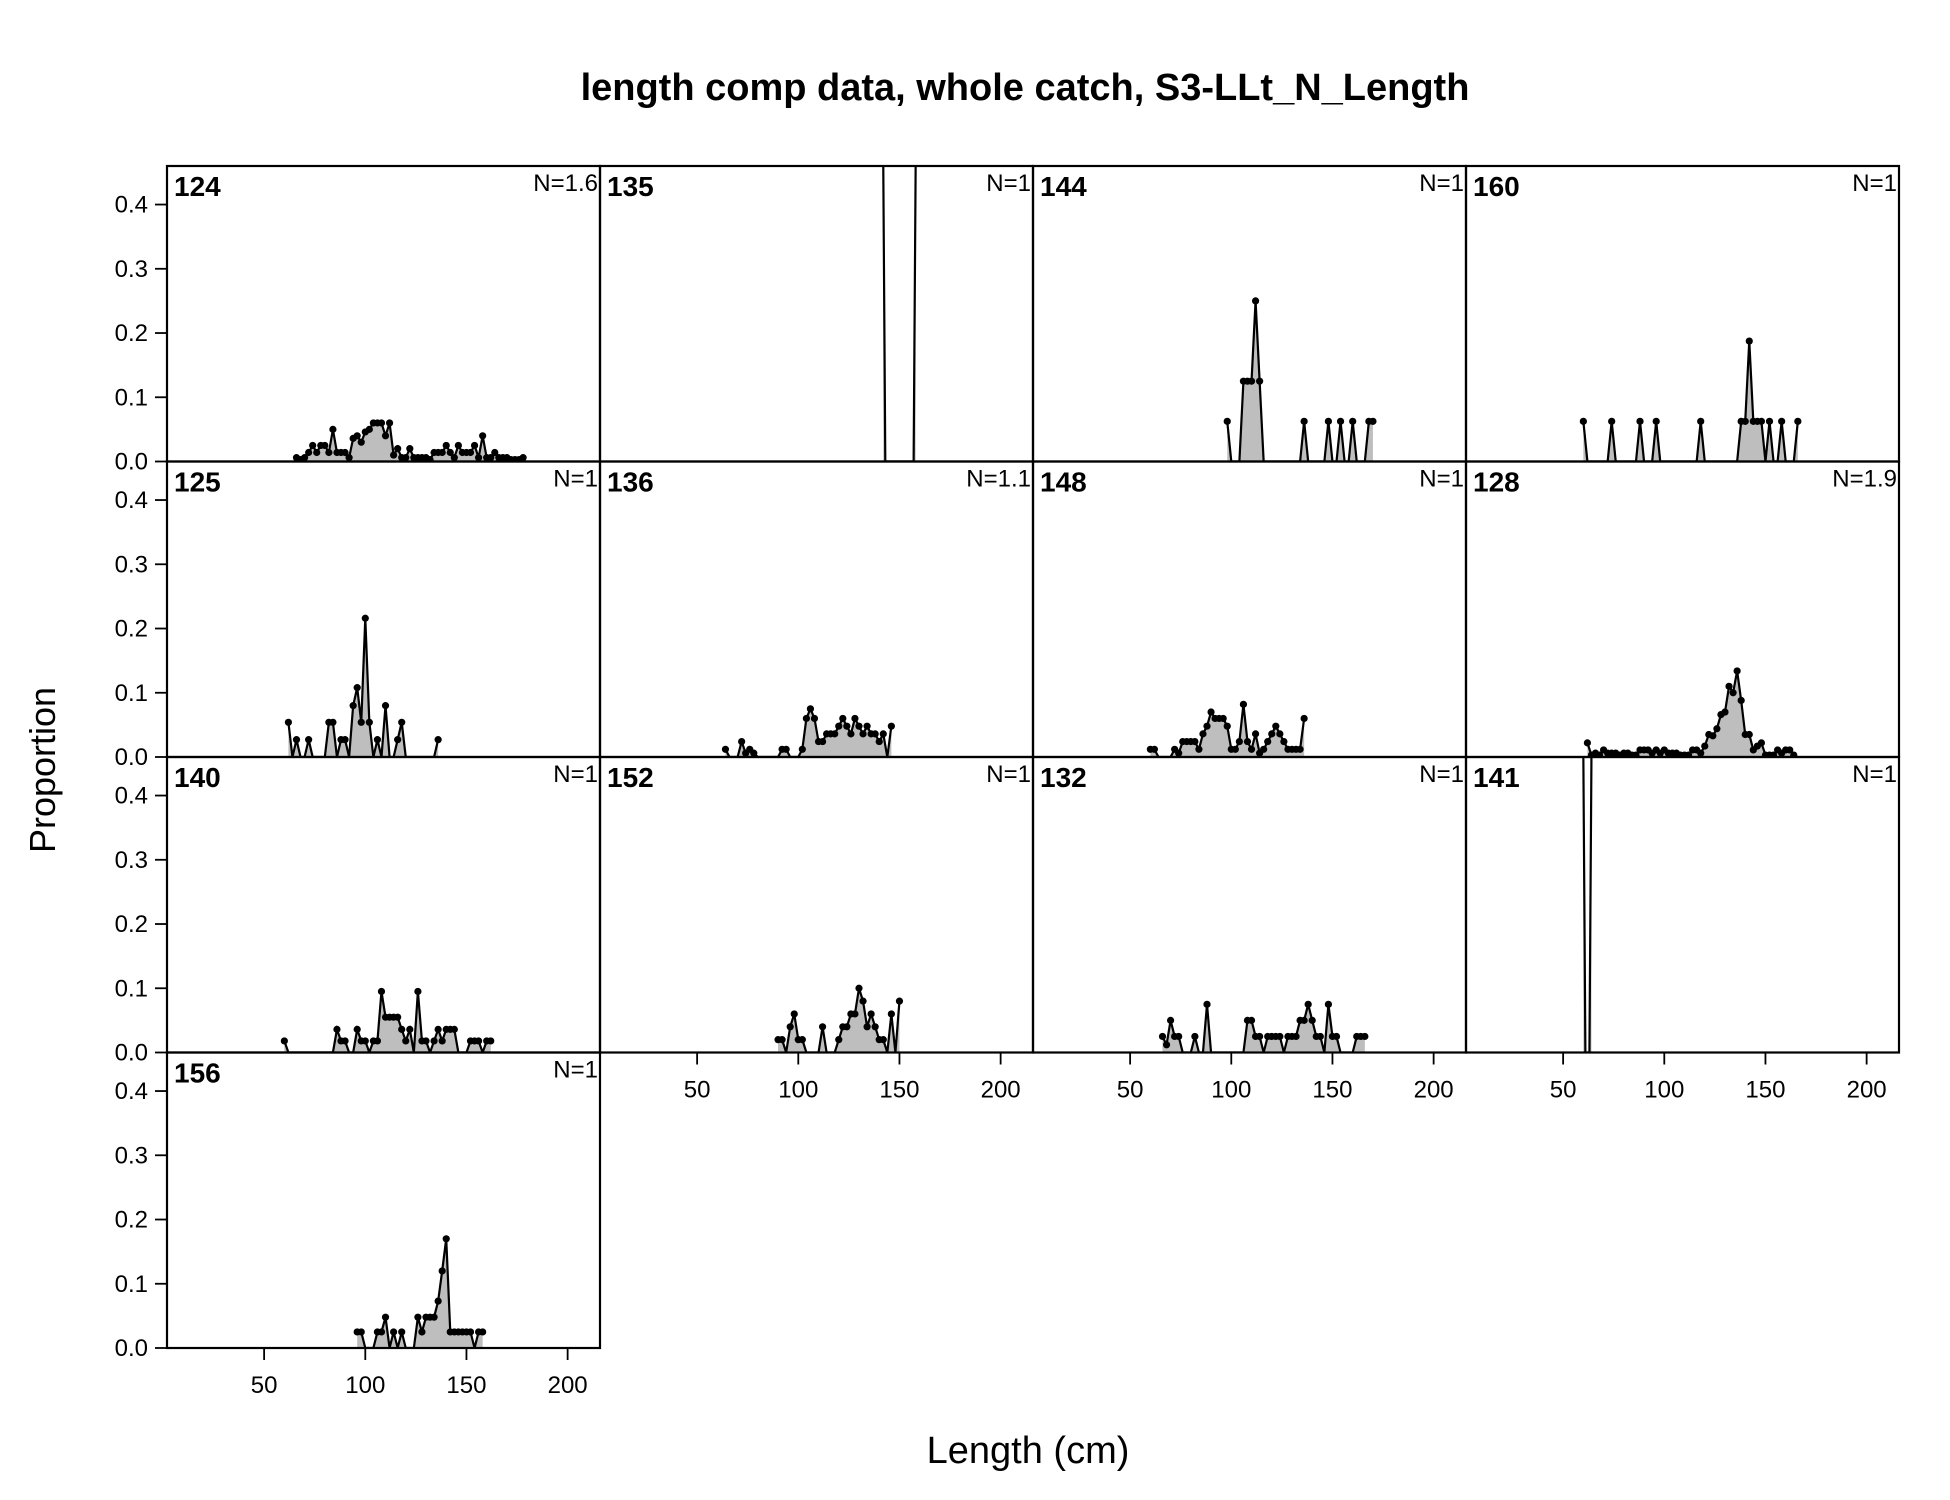  Describe the element at coordinates (899, 1090) in the screenshot. I see `x-tick-label: 150` at that location.